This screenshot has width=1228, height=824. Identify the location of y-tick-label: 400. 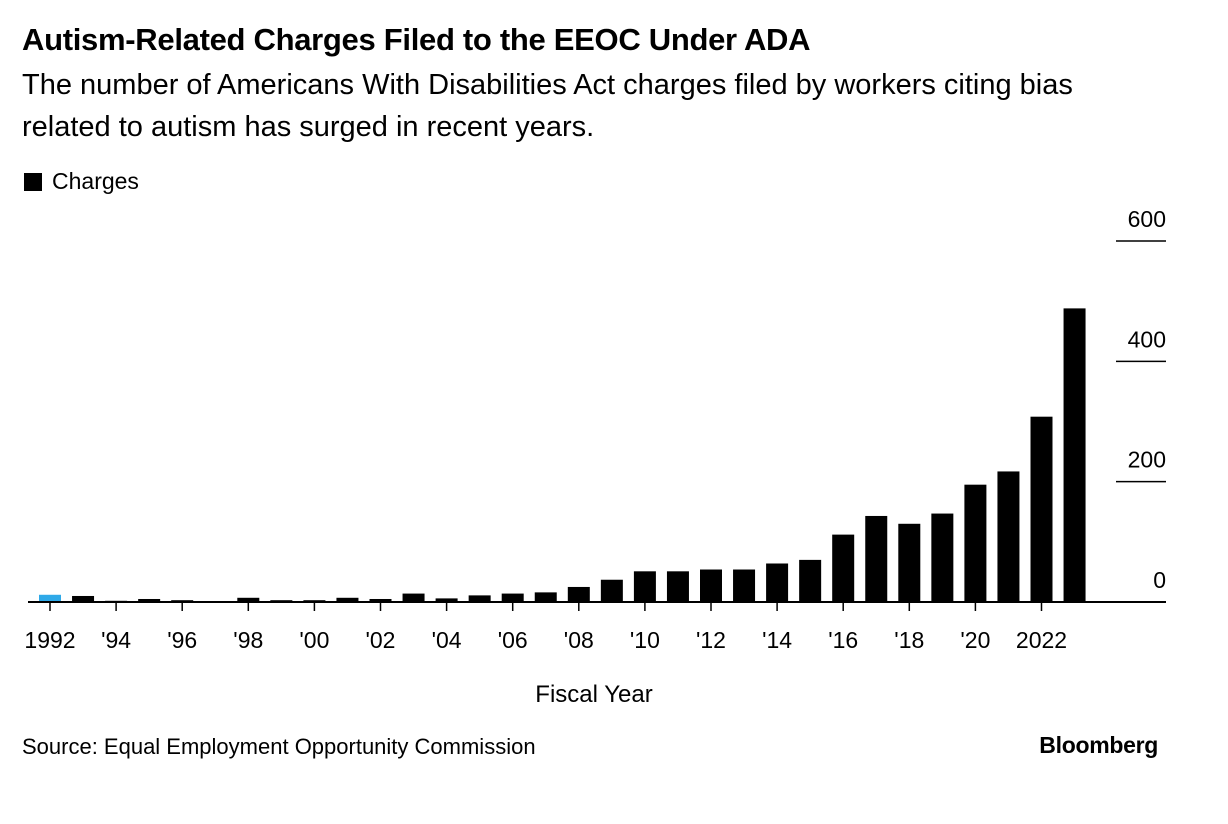
(1147, 339).